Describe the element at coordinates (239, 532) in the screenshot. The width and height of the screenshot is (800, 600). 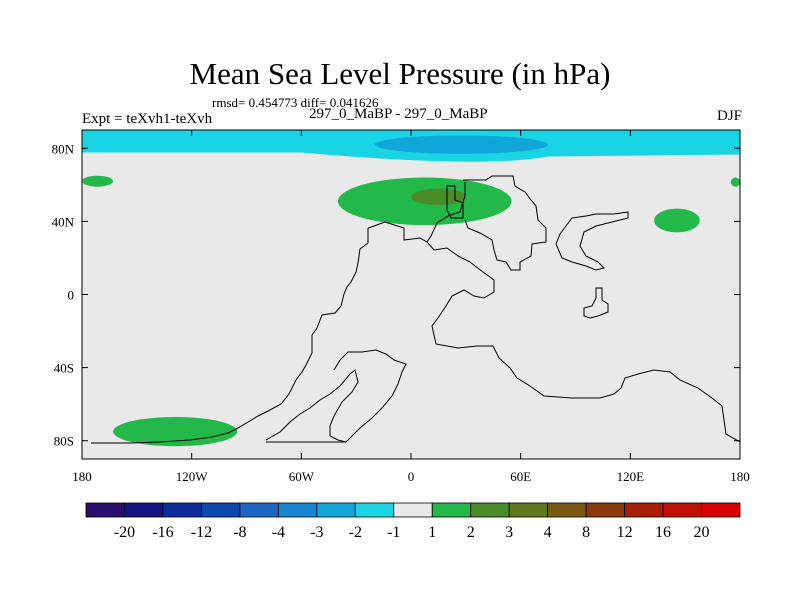
I see `colorbar-label: -8` at that location.